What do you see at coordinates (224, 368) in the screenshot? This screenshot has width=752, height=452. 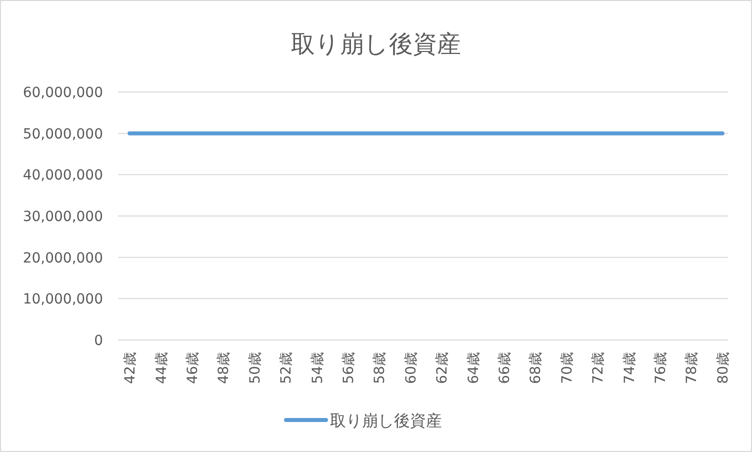 I see `x-tick-label: 48歳` at bounding box center [224, 368].